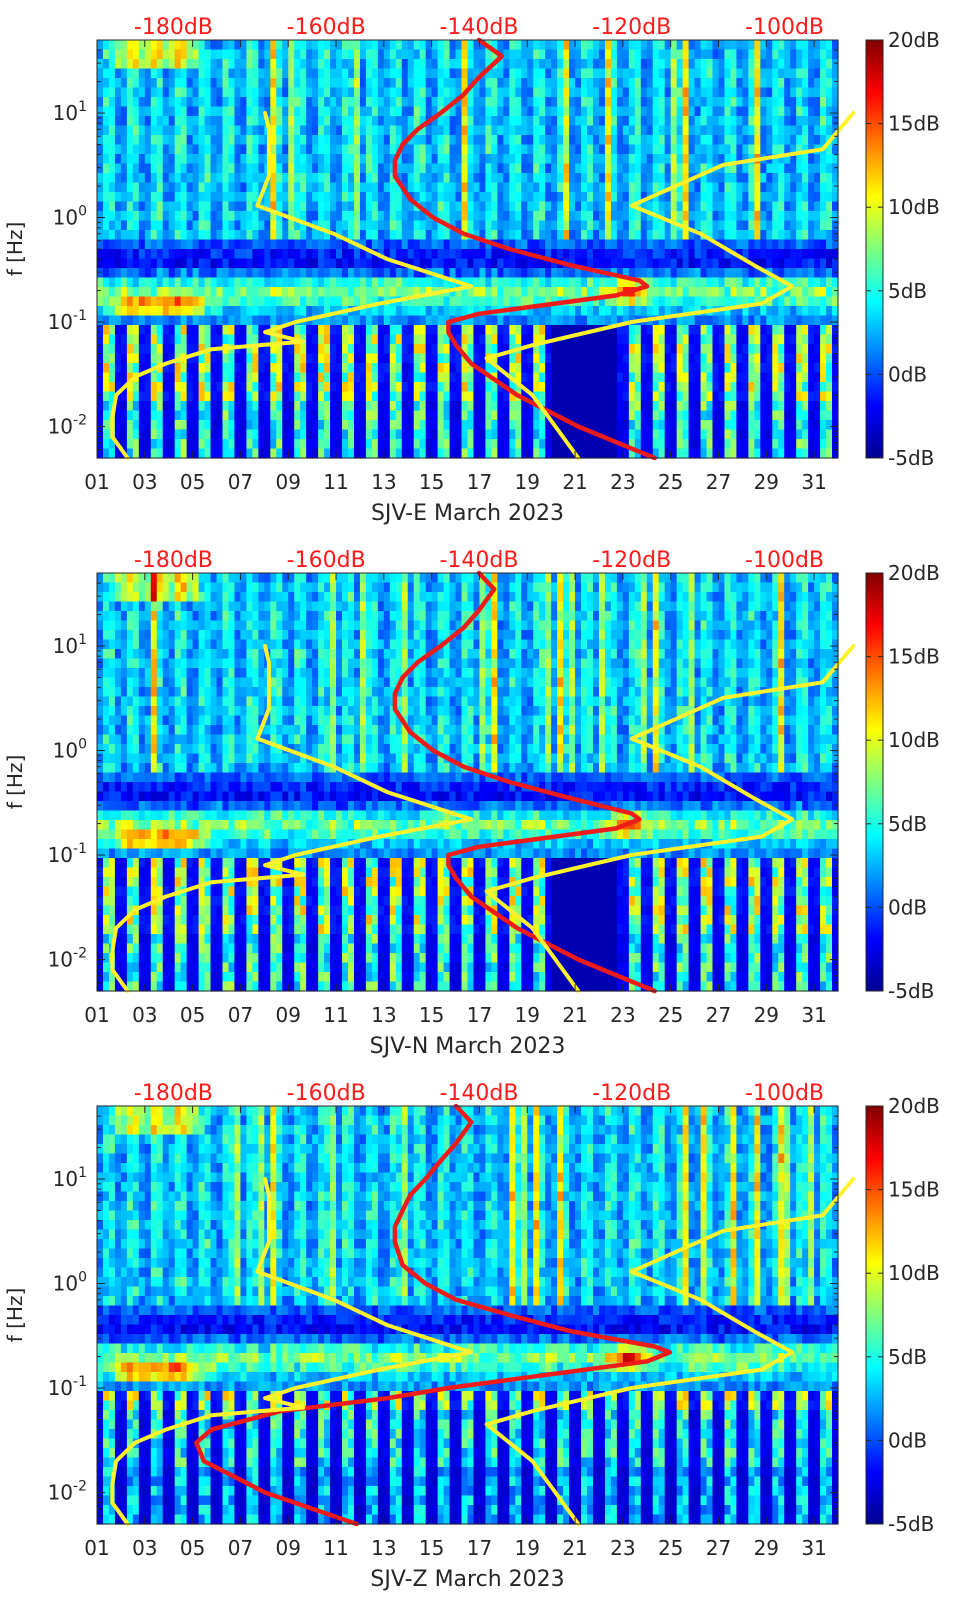 The width and height of the screenshot is (962, 1599). I want to click on x-axis-label: SJV-Z March 2023, so click(467, 1579).